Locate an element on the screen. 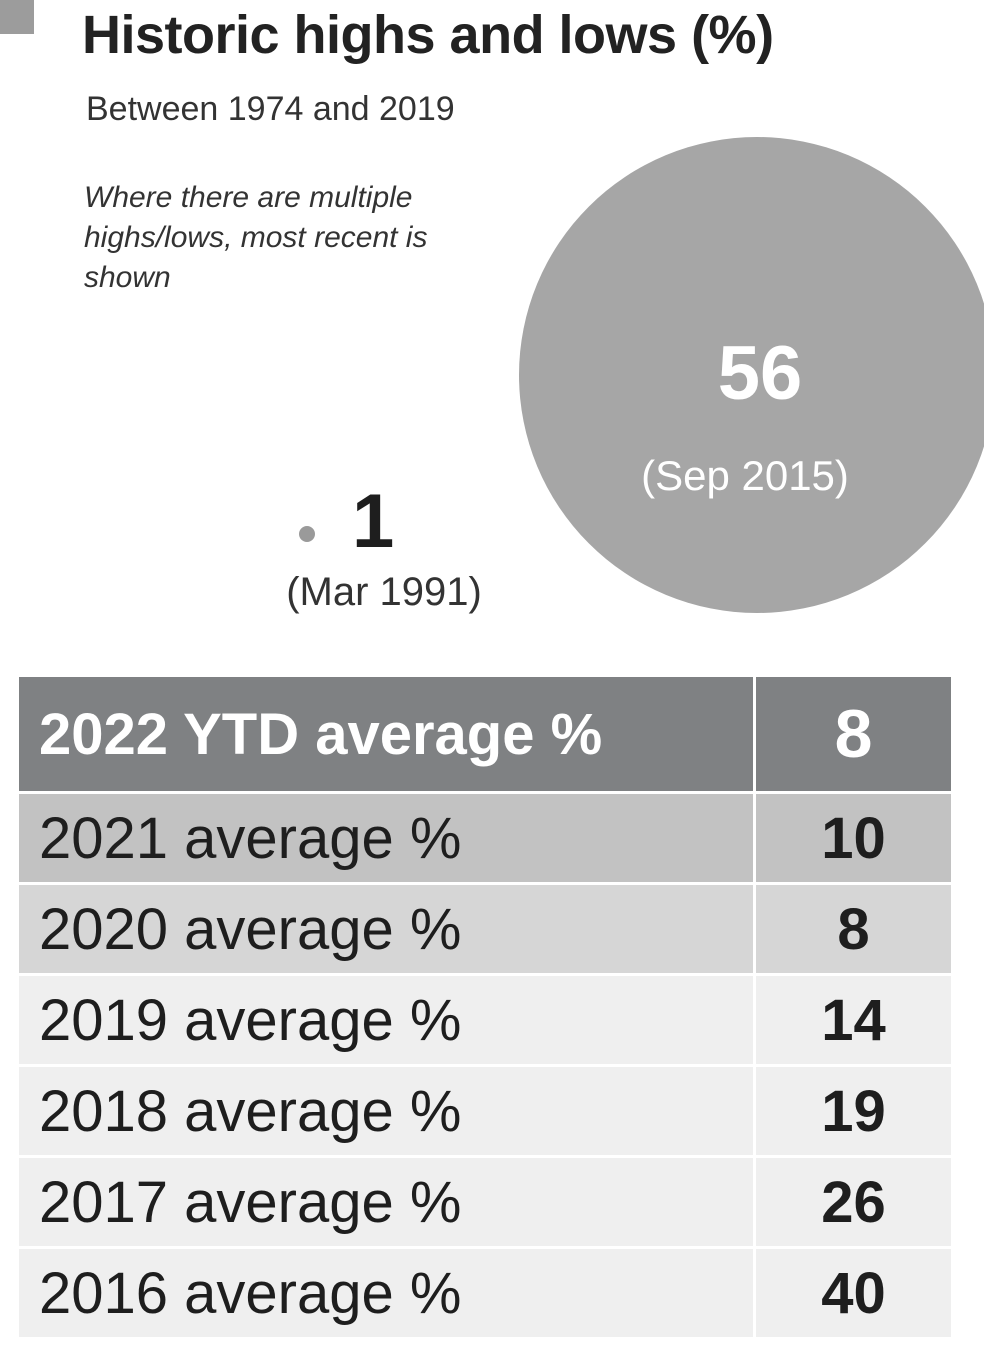 This screenshot has height=1372, width=984. low-date: (Mar 1991) is located at coordinates (384, 592).